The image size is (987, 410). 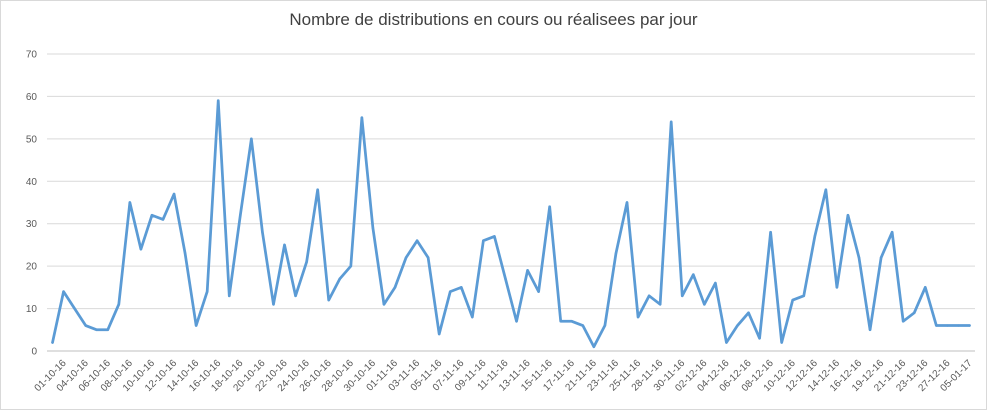 What do you see at coordinates (32, 182) in the screenshot?
I see `y-tick-label: 40` at bounding box center [32, 182].